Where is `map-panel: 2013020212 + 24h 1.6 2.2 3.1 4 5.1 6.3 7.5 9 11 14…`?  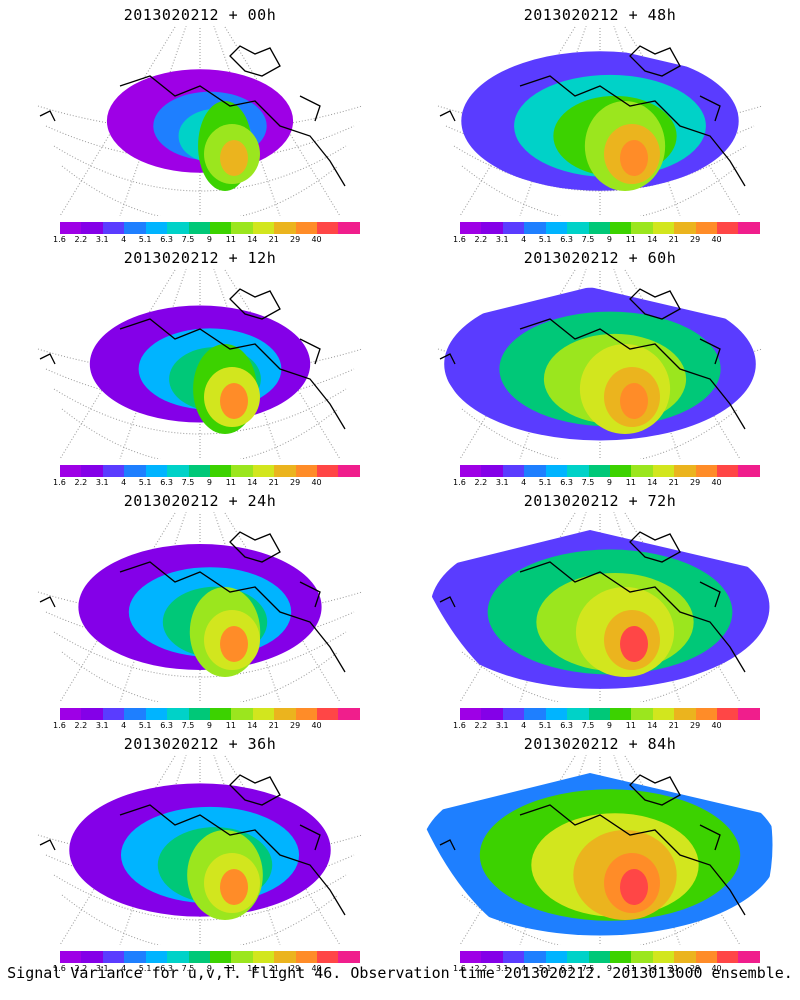 map-panel: 2013020212 + 24h 1.6 2.2 3.1 4 5.1 6.3 7.5 9 11 14… is located at coordinates (200, 608).